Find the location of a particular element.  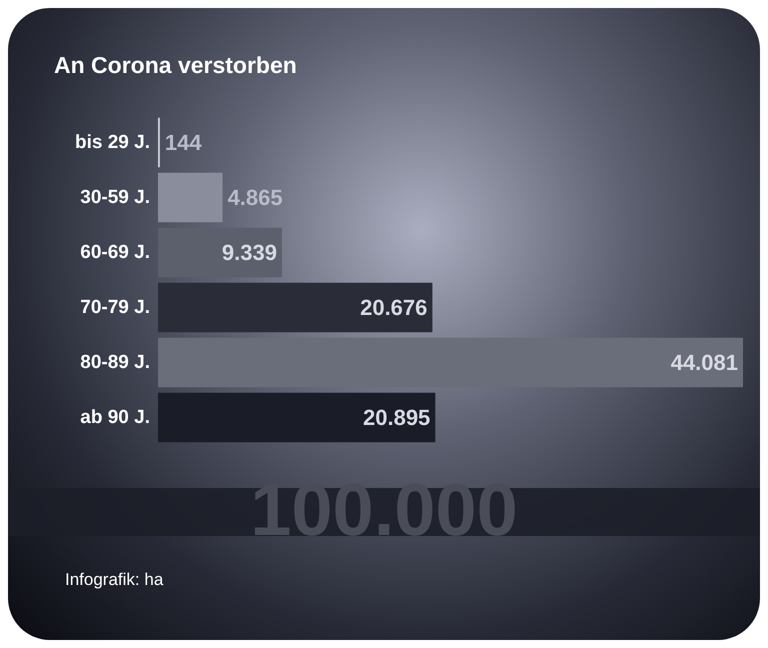

data-label: 144 is located at coordinates (183, 142).